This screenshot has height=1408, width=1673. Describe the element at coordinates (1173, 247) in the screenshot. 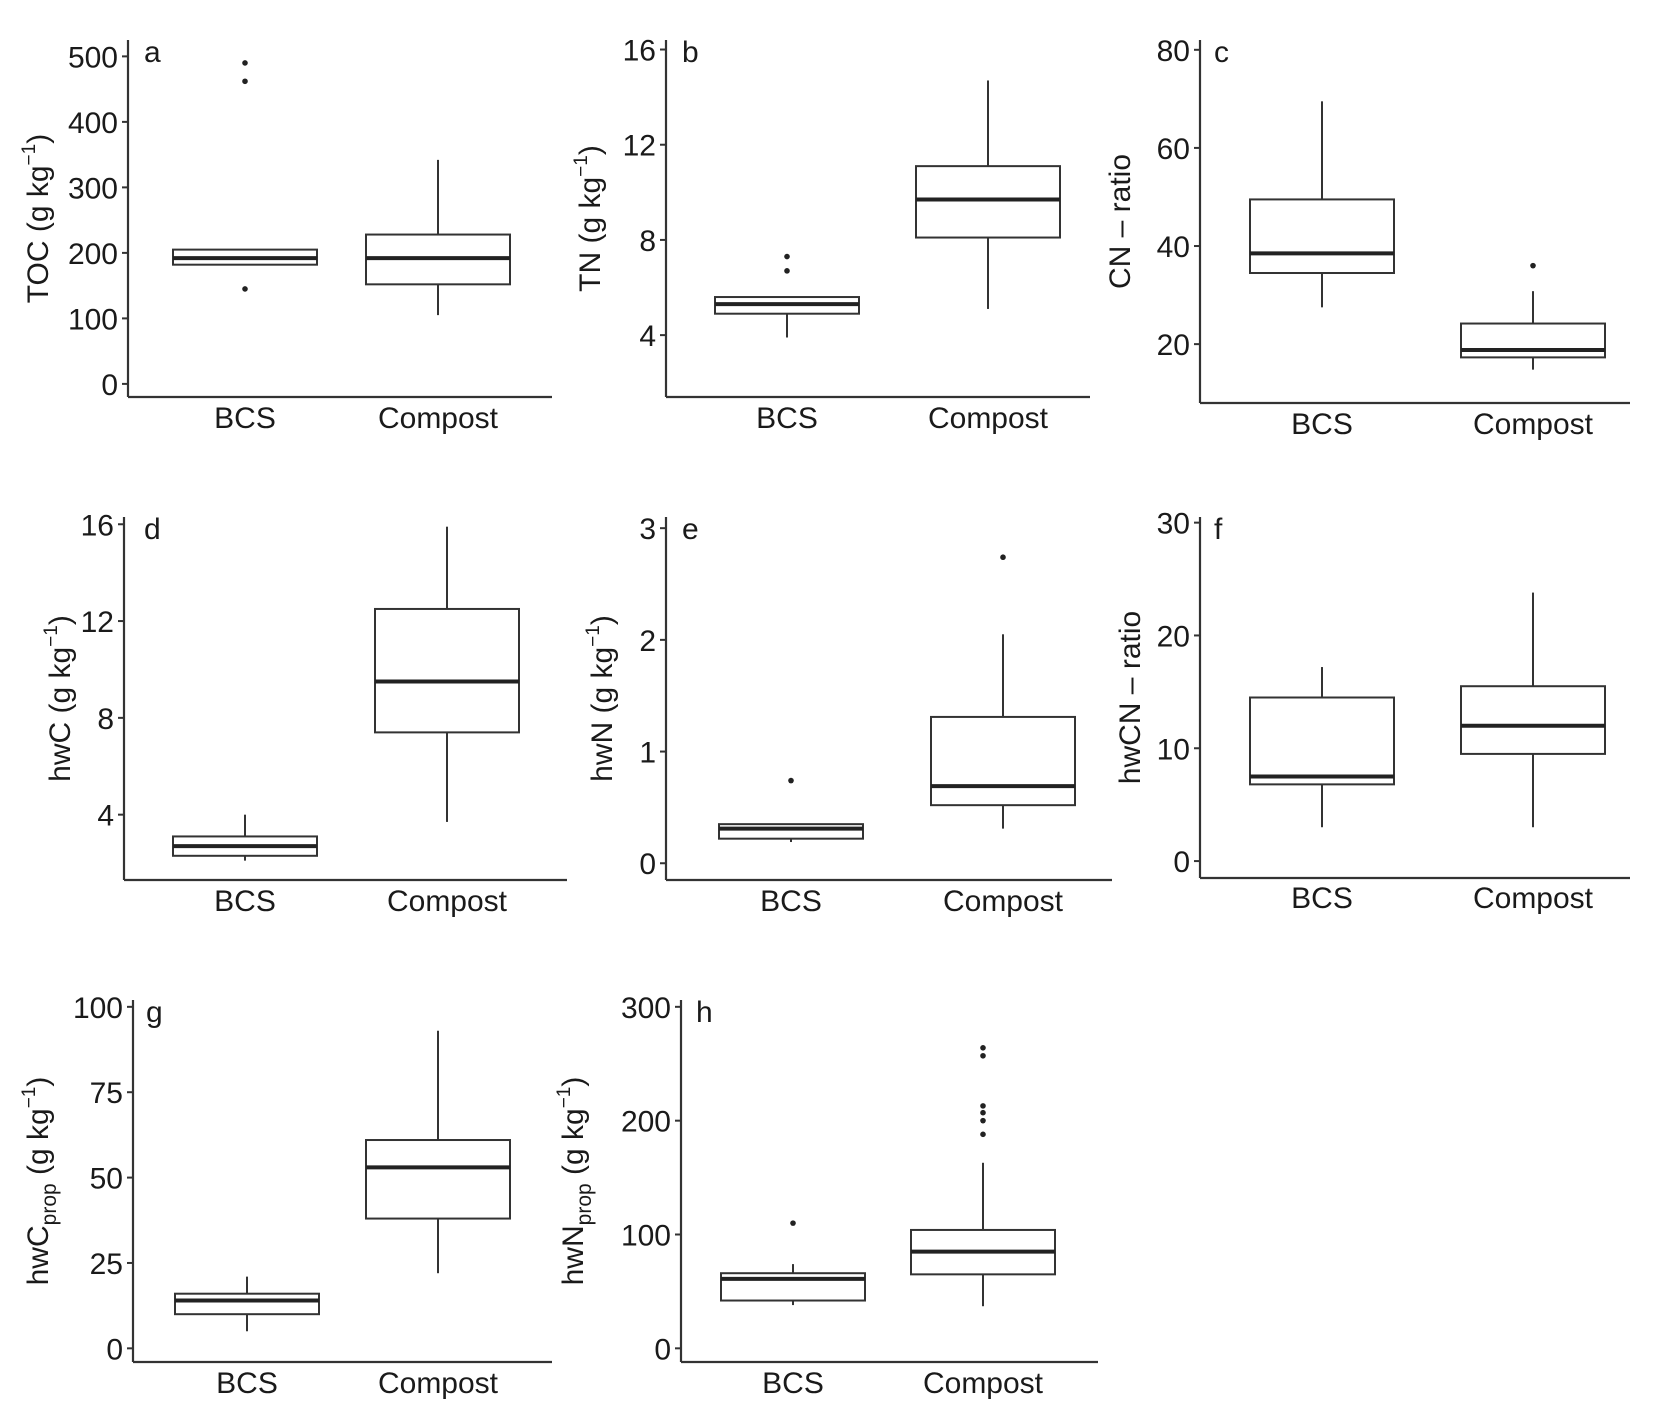

I see `y-tick-label: 40` at that location.